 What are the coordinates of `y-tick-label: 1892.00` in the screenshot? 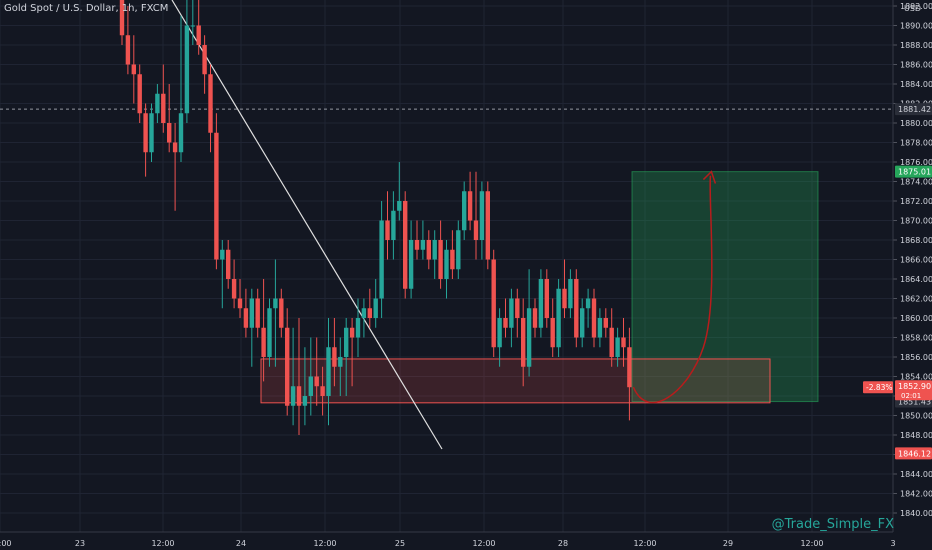 It's located at (916, 6).